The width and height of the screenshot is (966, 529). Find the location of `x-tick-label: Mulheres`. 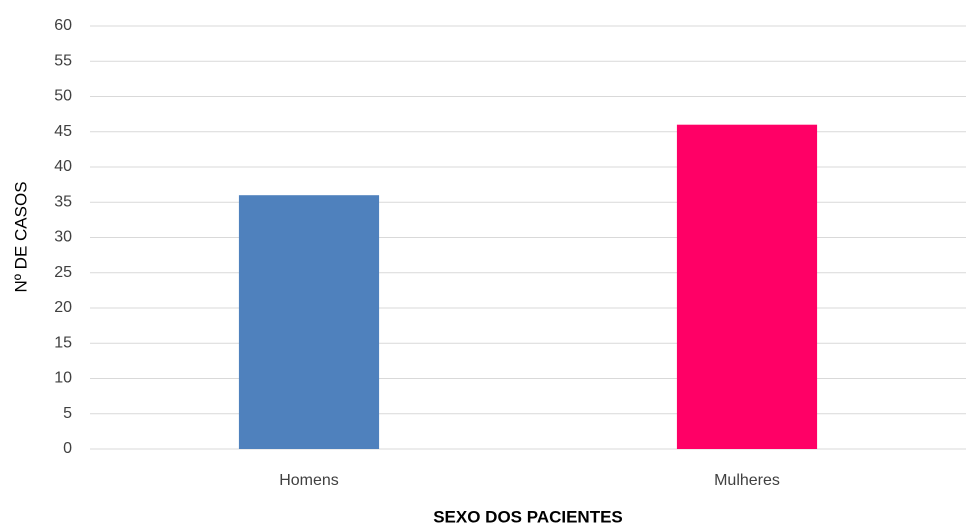

x-tick-label: Mulheres is located at coordinates (747, 480).